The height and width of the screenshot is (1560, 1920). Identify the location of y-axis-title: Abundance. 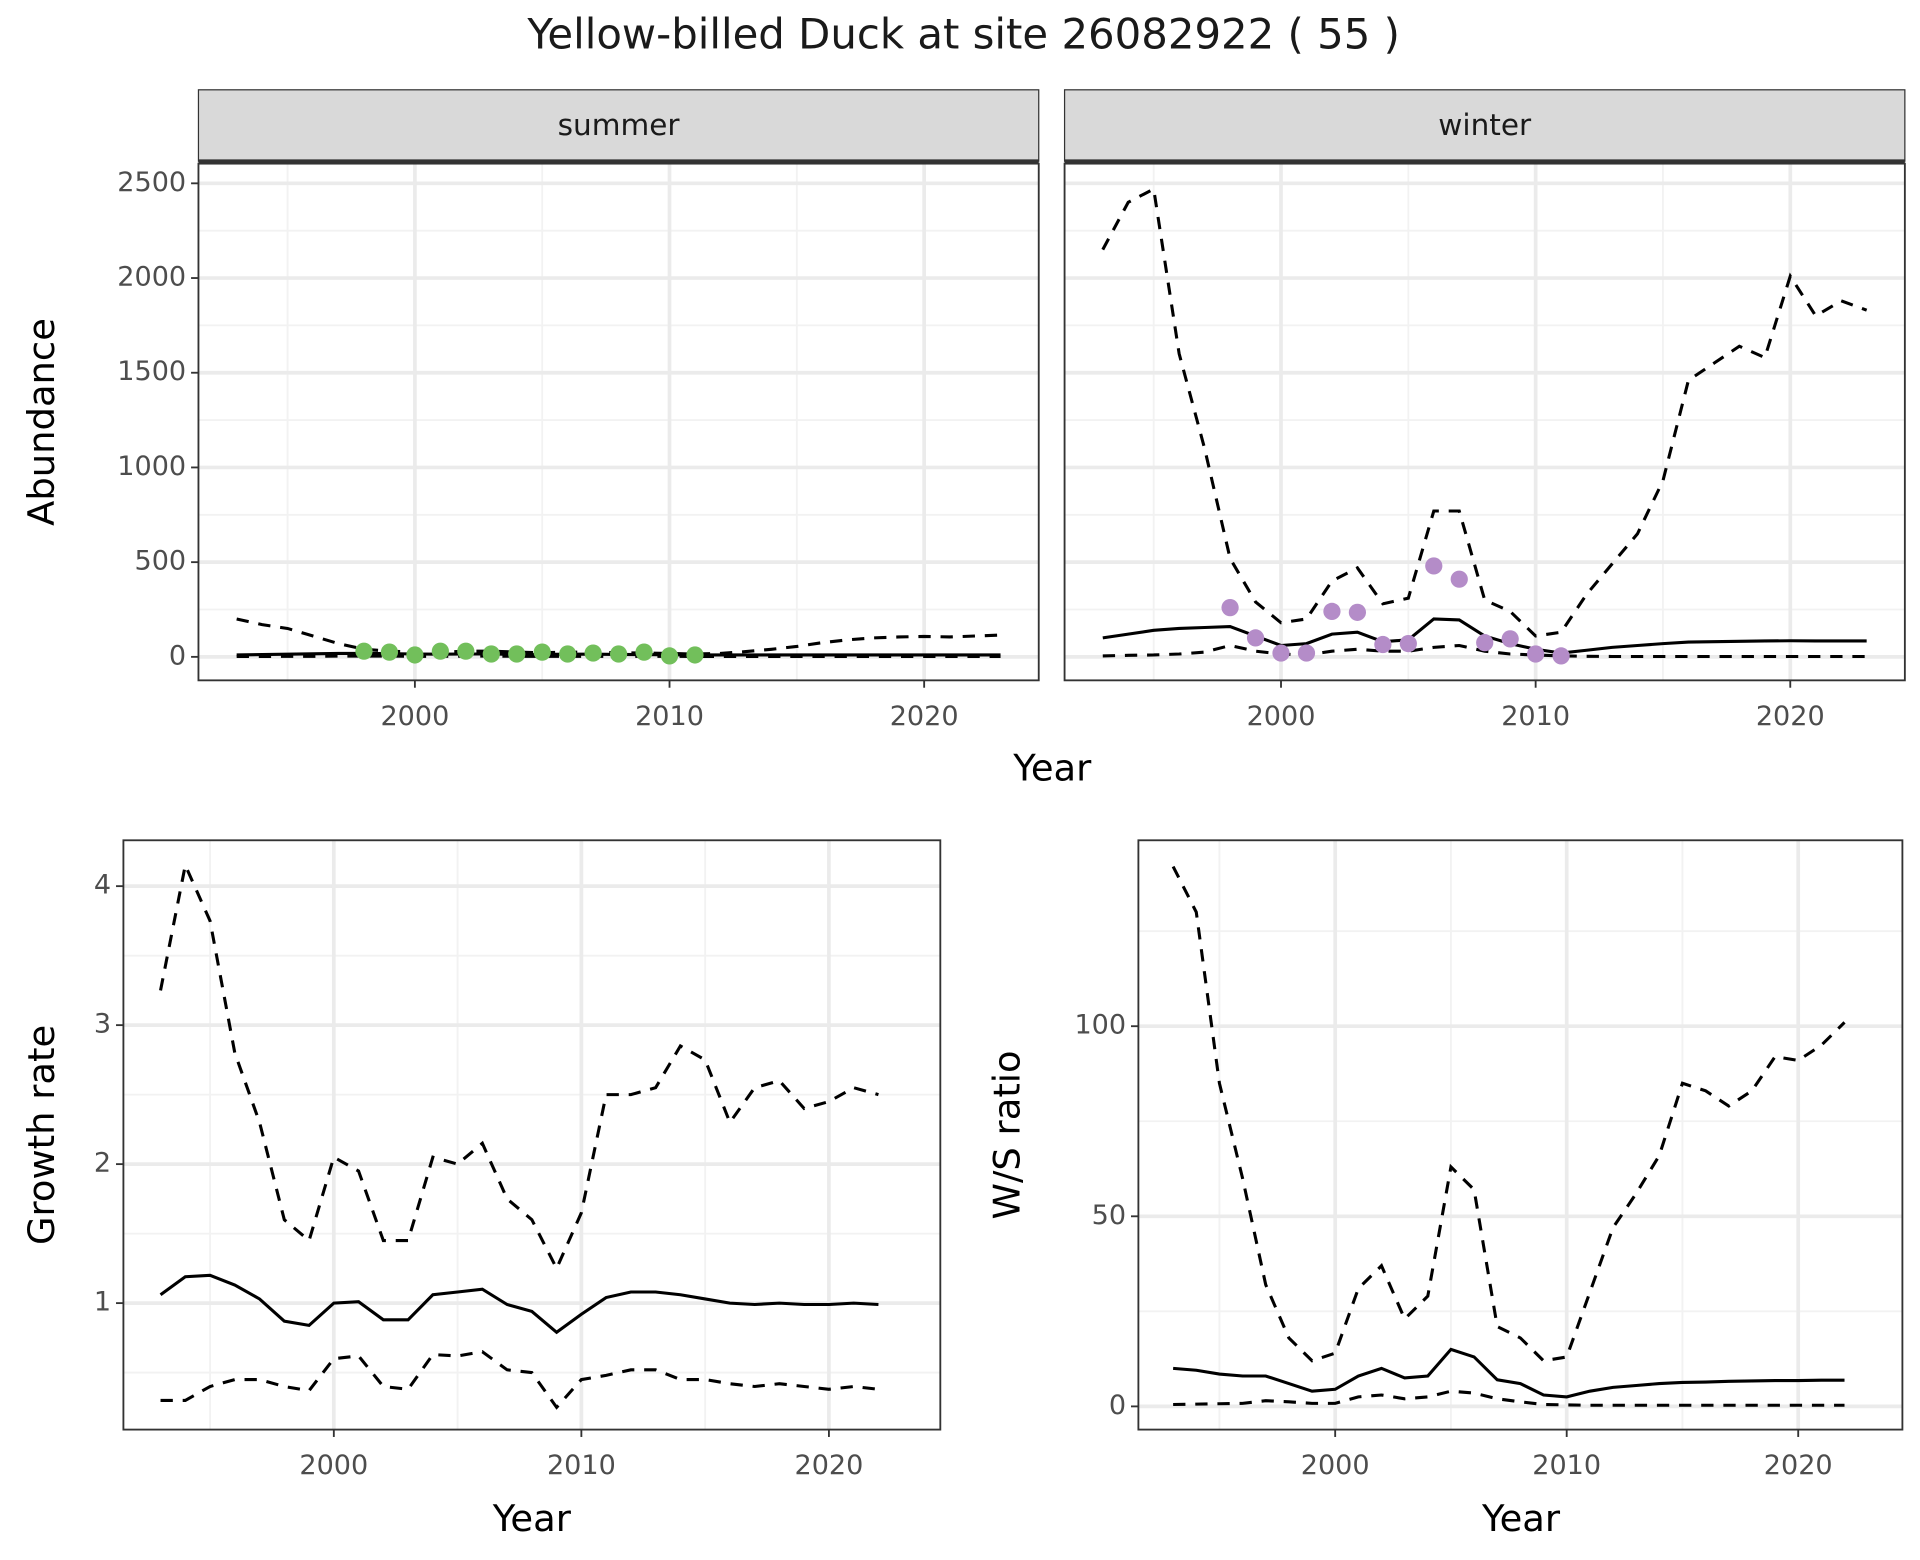
(41, 422).